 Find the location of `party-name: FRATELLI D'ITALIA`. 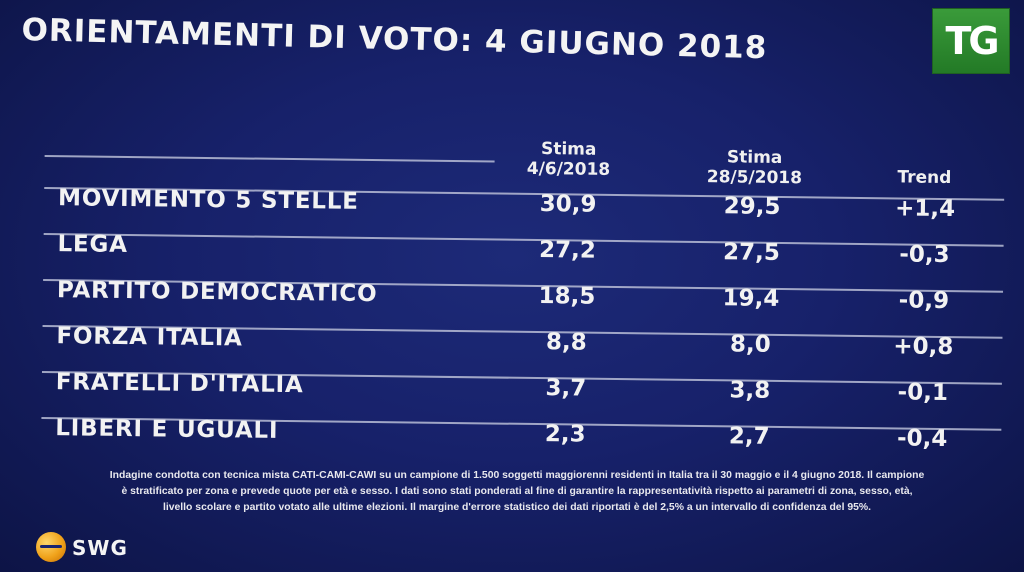

party-name: FRATELLI D'ITALIA is located at coordinates (179, 384).